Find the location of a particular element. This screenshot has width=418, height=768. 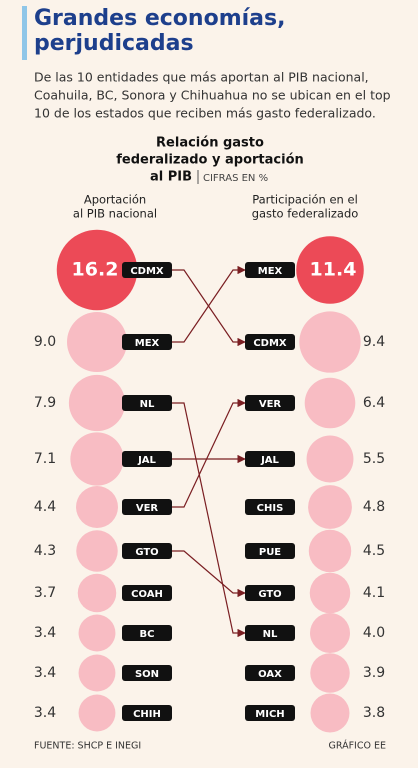

state-label: PUE is located at coordinates (270, 552).